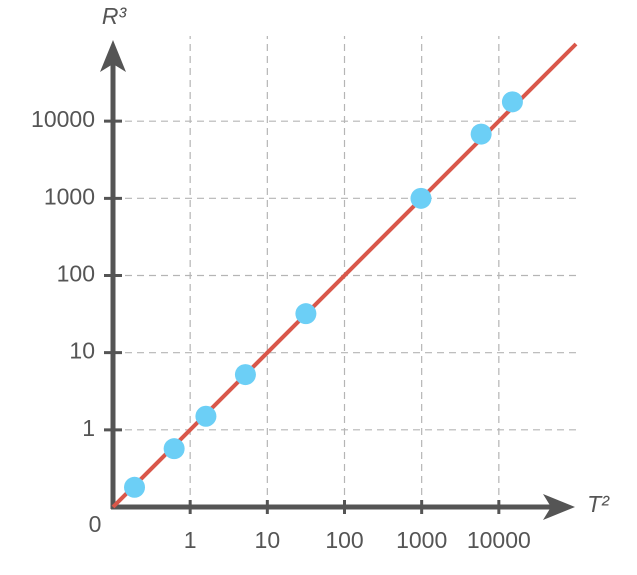  Describe the element at coordinates (499, 540) in the screenshot. I see `x-tick-label: 10000` at that location.